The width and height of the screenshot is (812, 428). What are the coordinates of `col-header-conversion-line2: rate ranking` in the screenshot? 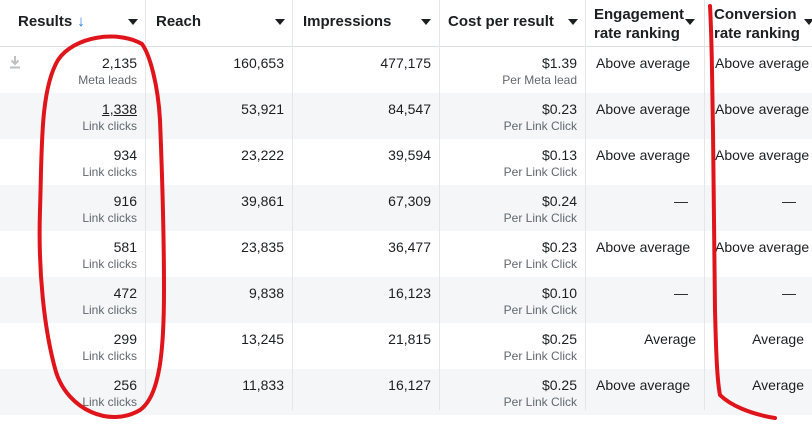 It's located at (757, 33).